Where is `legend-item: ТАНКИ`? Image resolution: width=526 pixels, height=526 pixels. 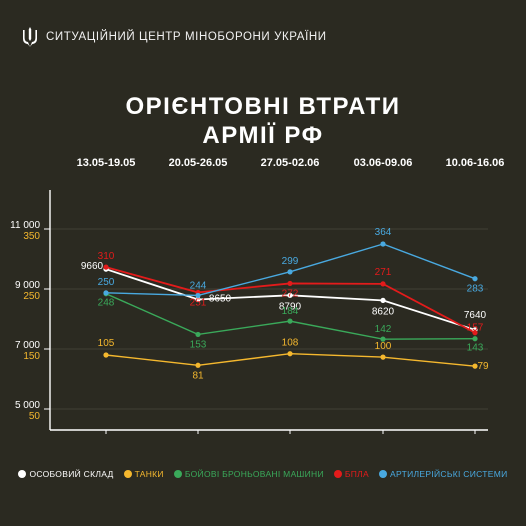
legend-item: ТАНКИ is located at coordinates (143, 474).